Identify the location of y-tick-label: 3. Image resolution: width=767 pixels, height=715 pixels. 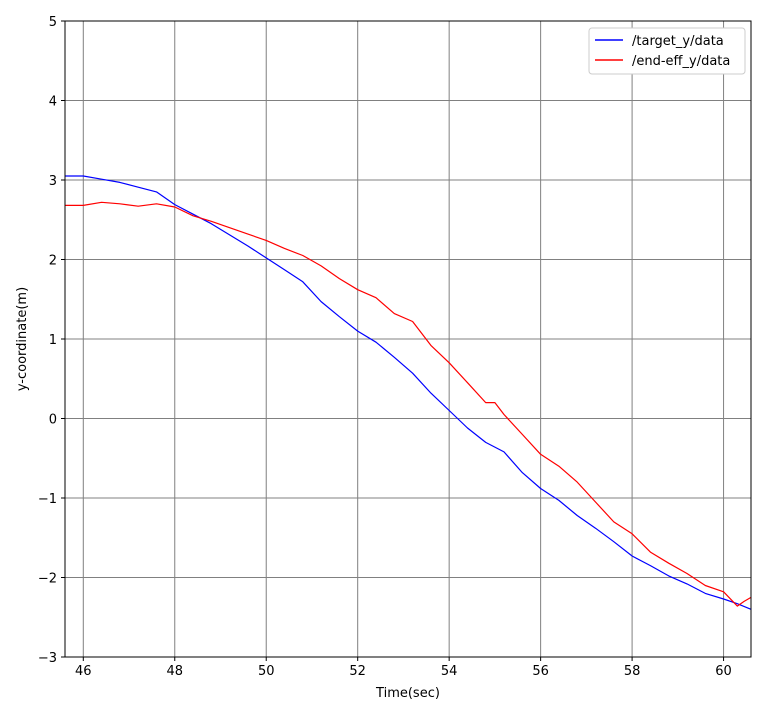
(53, 181).